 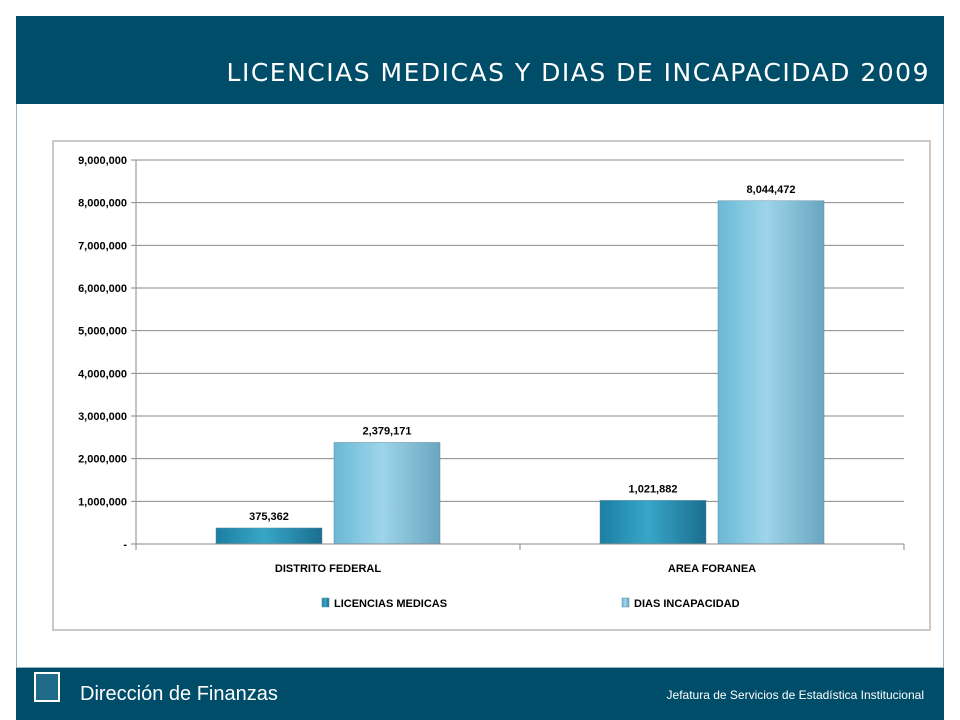 What do you see at coordinates (102, 460) in the screenshot?
I see `y-tick-label: 2,000,000` at bounding box center [102, 460].